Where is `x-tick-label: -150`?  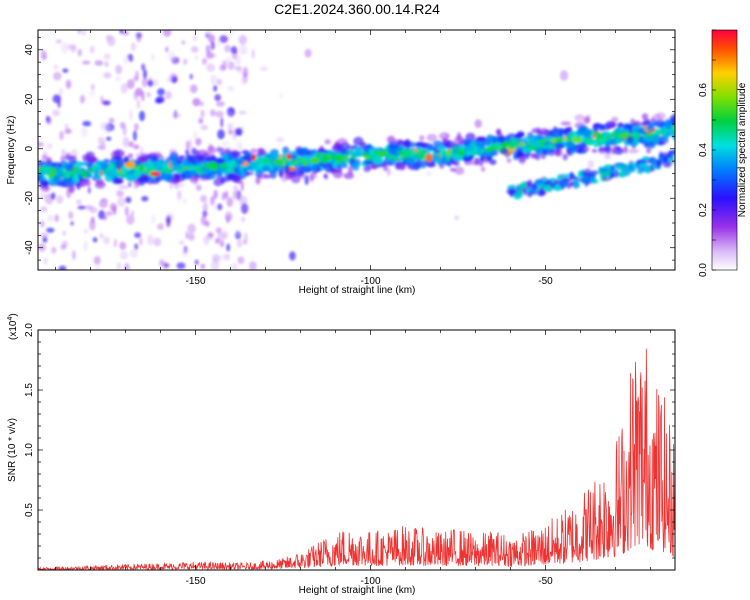
x-tick-label: -150 is located at coordinates (195, 581).